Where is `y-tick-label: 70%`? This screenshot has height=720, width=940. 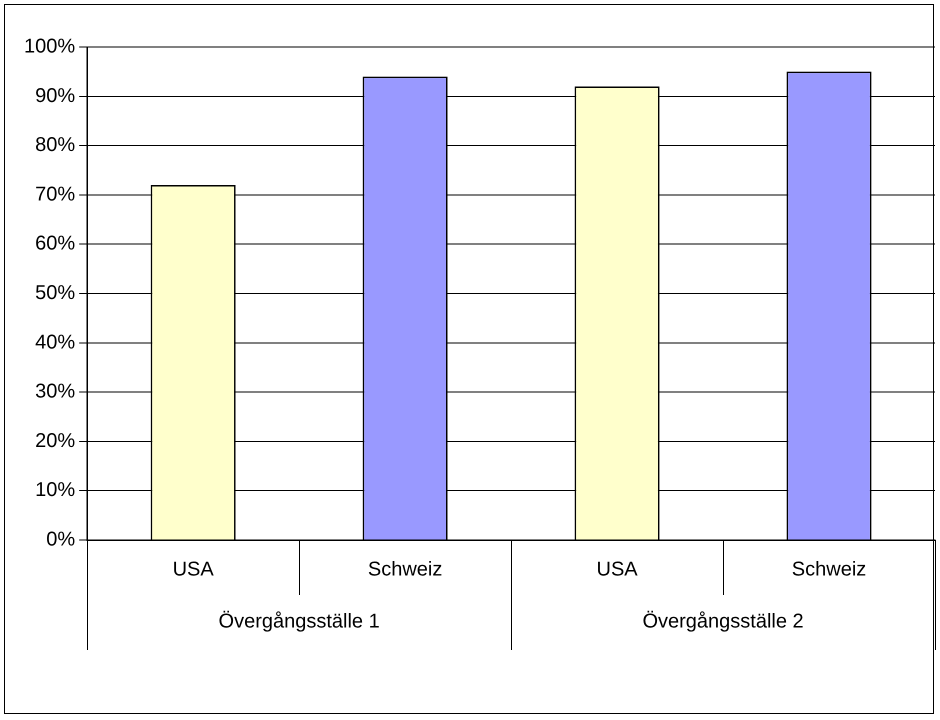
y-tick-label: 70% is located at coordinates (55, 194).